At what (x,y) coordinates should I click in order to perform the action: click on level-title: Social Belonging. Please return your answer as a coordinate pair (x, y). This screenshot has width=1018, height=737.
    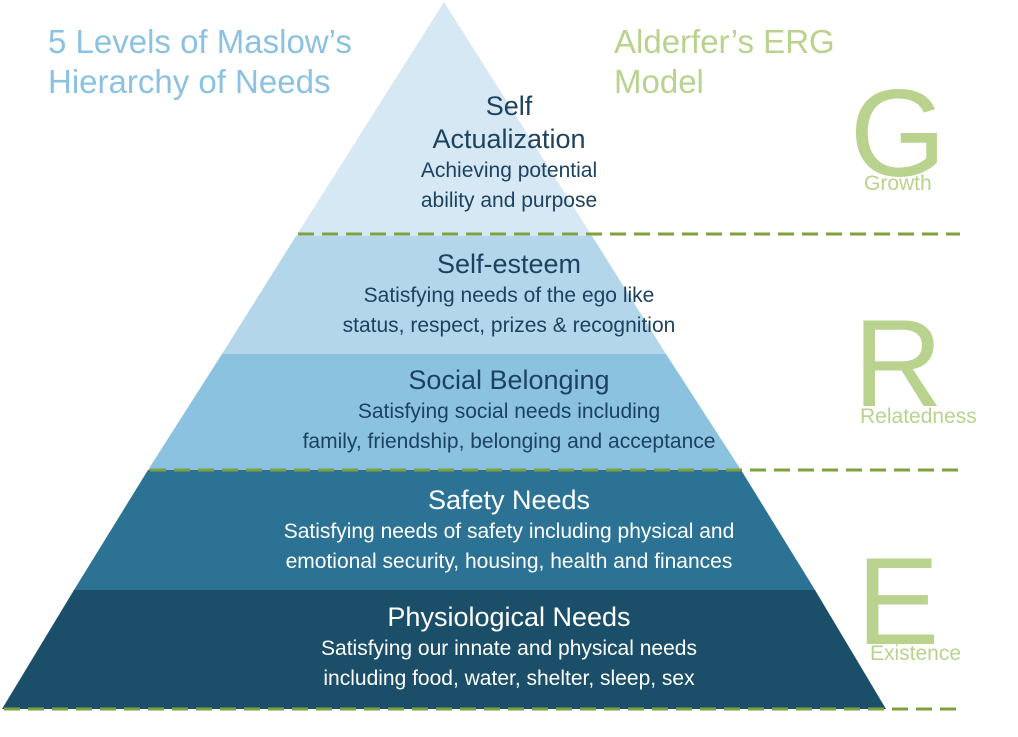
    Looking at the image, I should click on (509, 380).